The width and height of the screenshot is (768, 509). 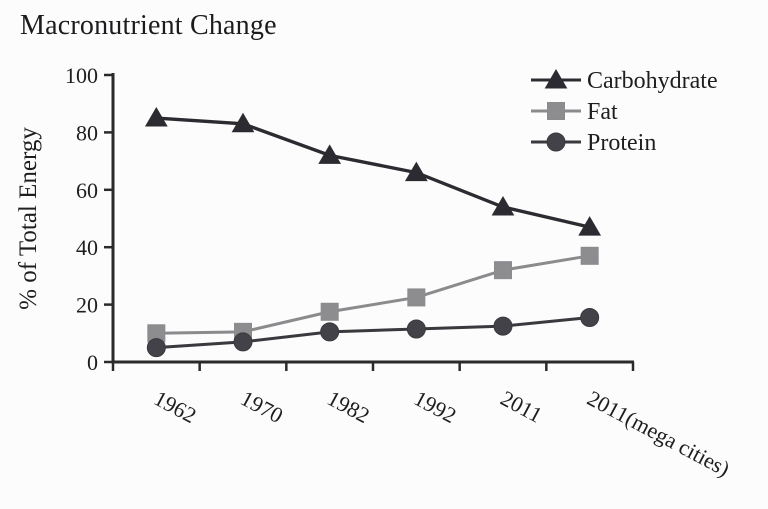 What do you see at coordinates (81, 75) in the screenshot?
I see `y-tick-label: 100` at bounding box center [81, 75].